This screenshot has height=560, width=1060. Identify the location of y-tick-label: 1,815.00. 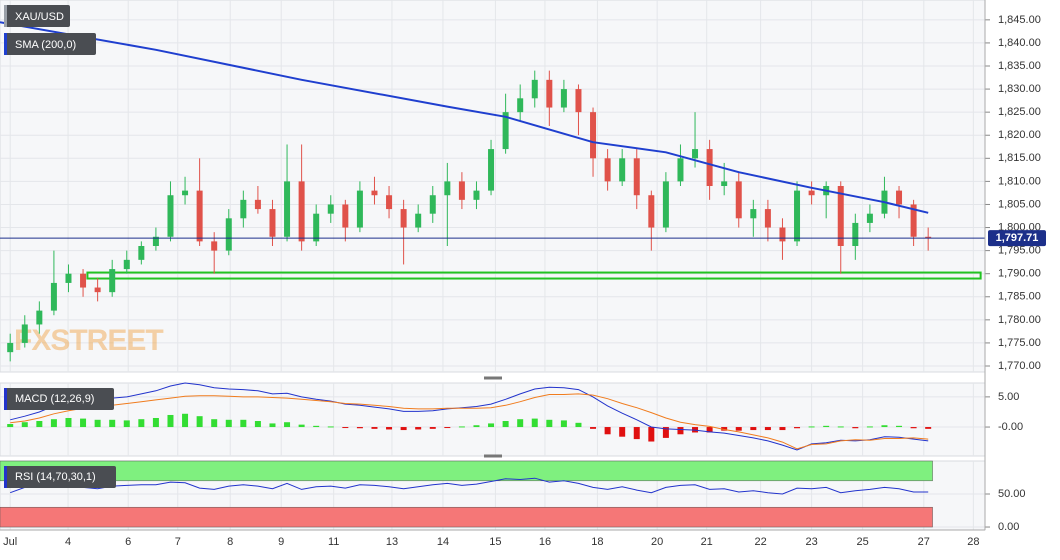
(1019, 158).